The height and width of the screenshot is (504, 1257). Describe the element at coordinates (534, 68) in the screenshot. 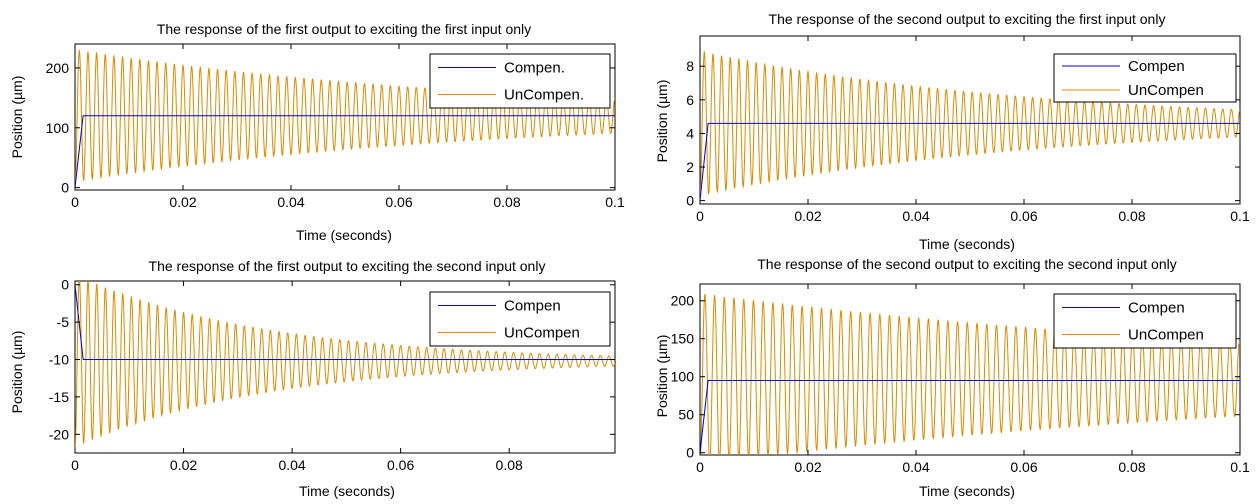

I see `legend-label: Compen.` at that location.